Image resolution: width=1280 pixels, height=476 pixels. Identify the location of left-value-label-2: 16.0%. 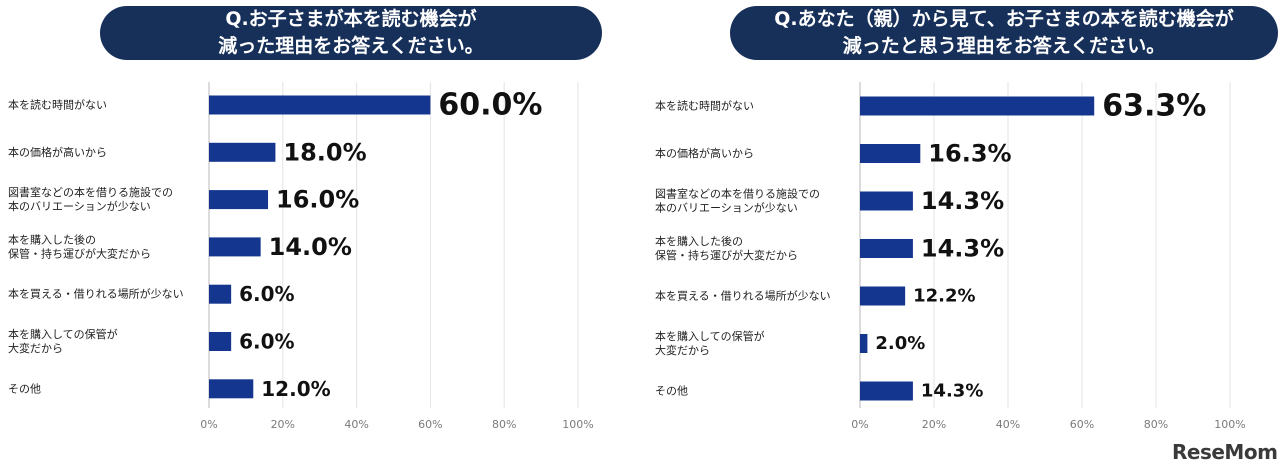
(317, 200).